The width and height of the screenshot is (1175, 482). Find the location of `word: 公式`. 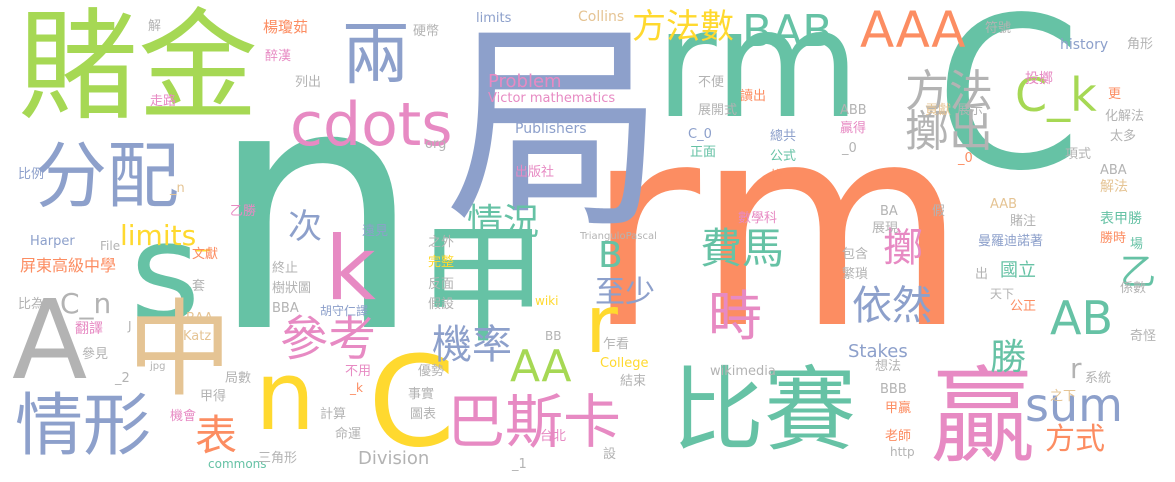

word: 公式 is located at coordinates (783, 156).